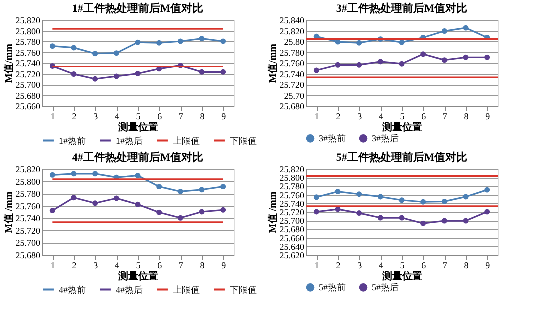  Describe the element at coordinates (138, 157) in the screenshot. I see `chart-title: 4#工件热处理前后M值对比` at that location.